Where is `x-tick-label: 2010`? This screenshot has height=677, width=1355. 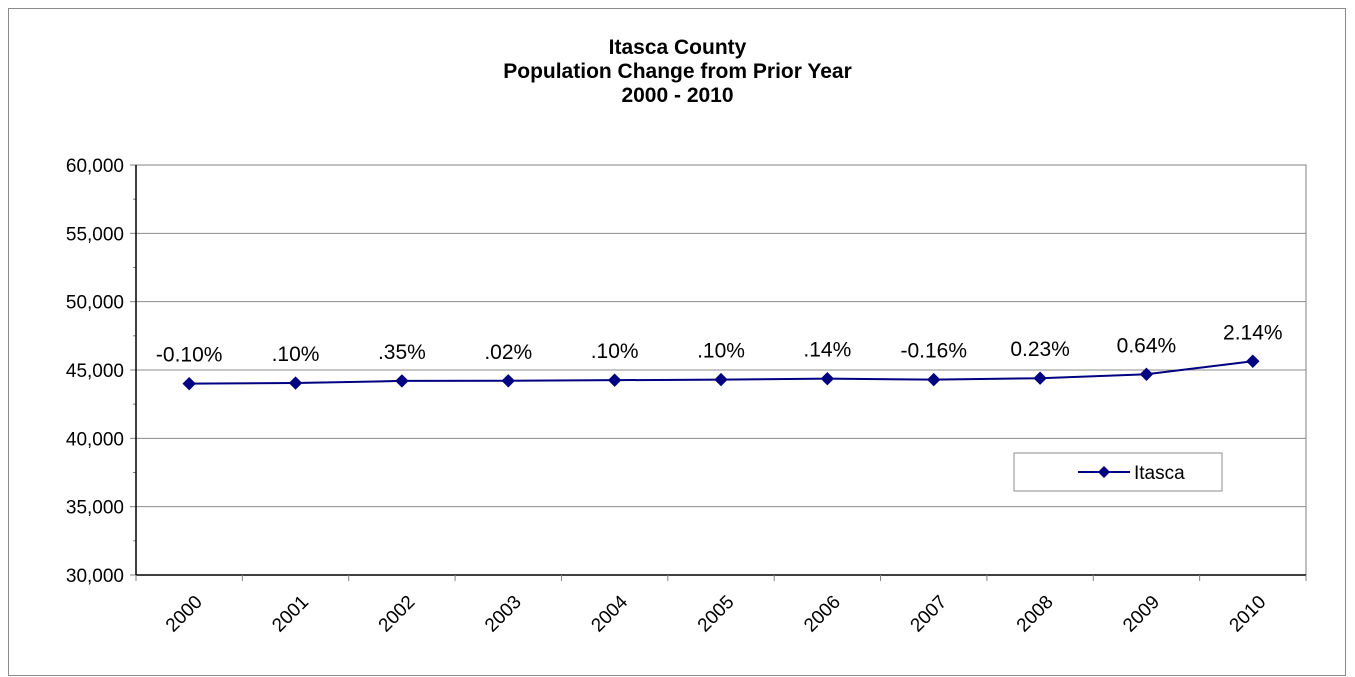 x-tick-label: 2010 is located at coordinates (1248, 614).